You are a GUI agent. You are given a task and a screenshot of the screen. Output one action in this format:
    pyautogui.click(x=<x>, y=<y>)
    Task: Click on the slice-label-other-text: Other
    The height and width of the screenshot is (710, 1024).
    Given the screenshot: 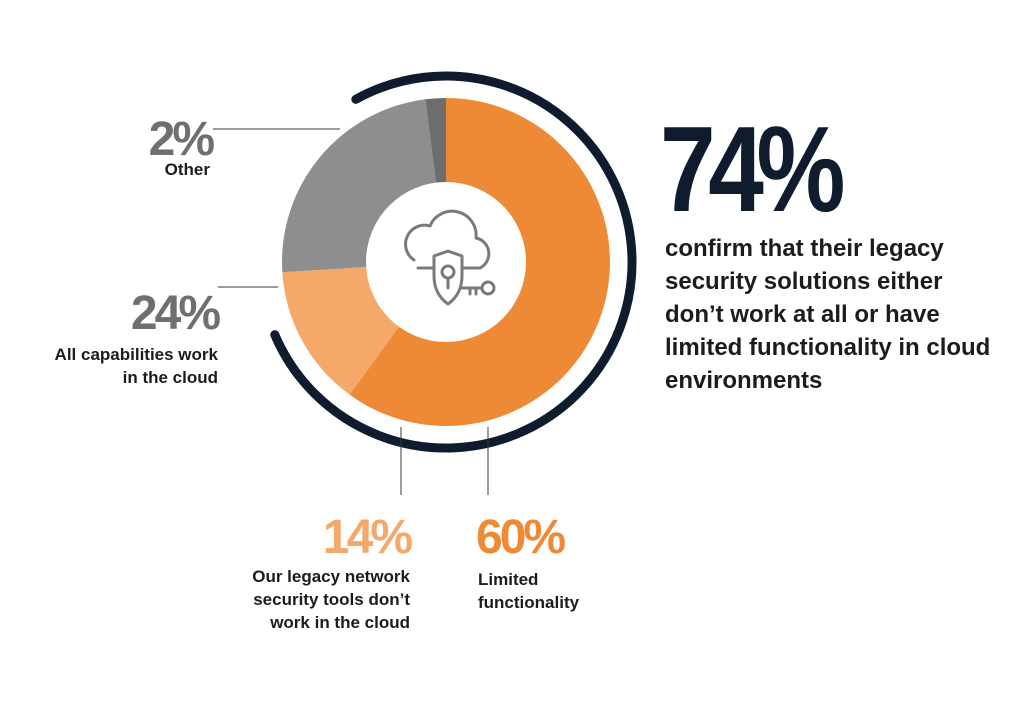 What is the action you would take?
    pyautogui.click(x=187, y=169)
    